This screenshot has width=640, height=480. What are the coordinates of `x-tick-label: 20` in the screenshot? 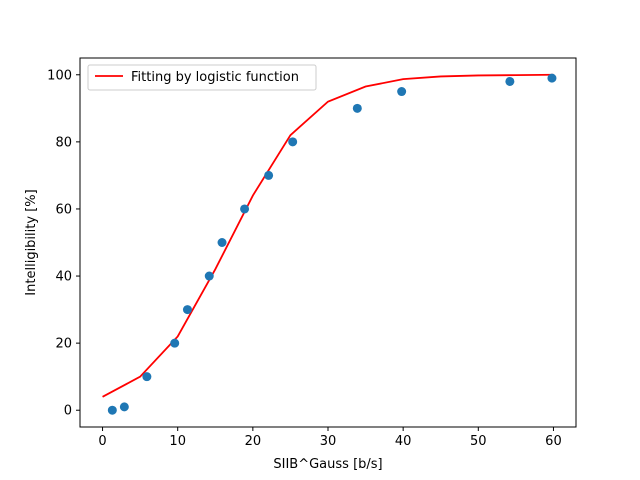 It's located at (253, 441).